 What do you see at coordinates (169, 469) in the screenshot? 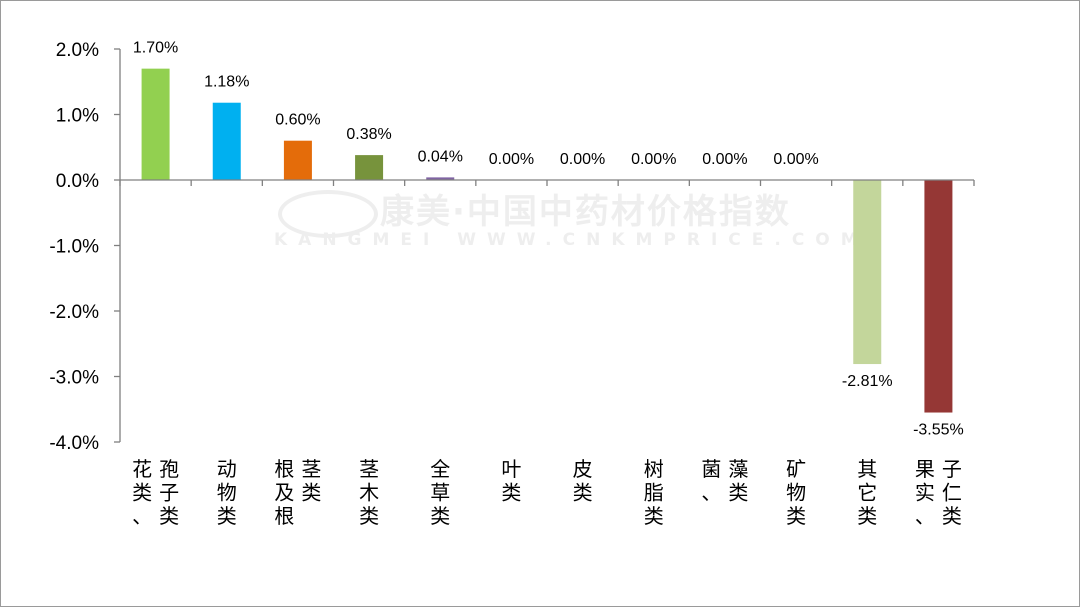
I see `x-category-char: 孢` at bounding box center [169, 469].